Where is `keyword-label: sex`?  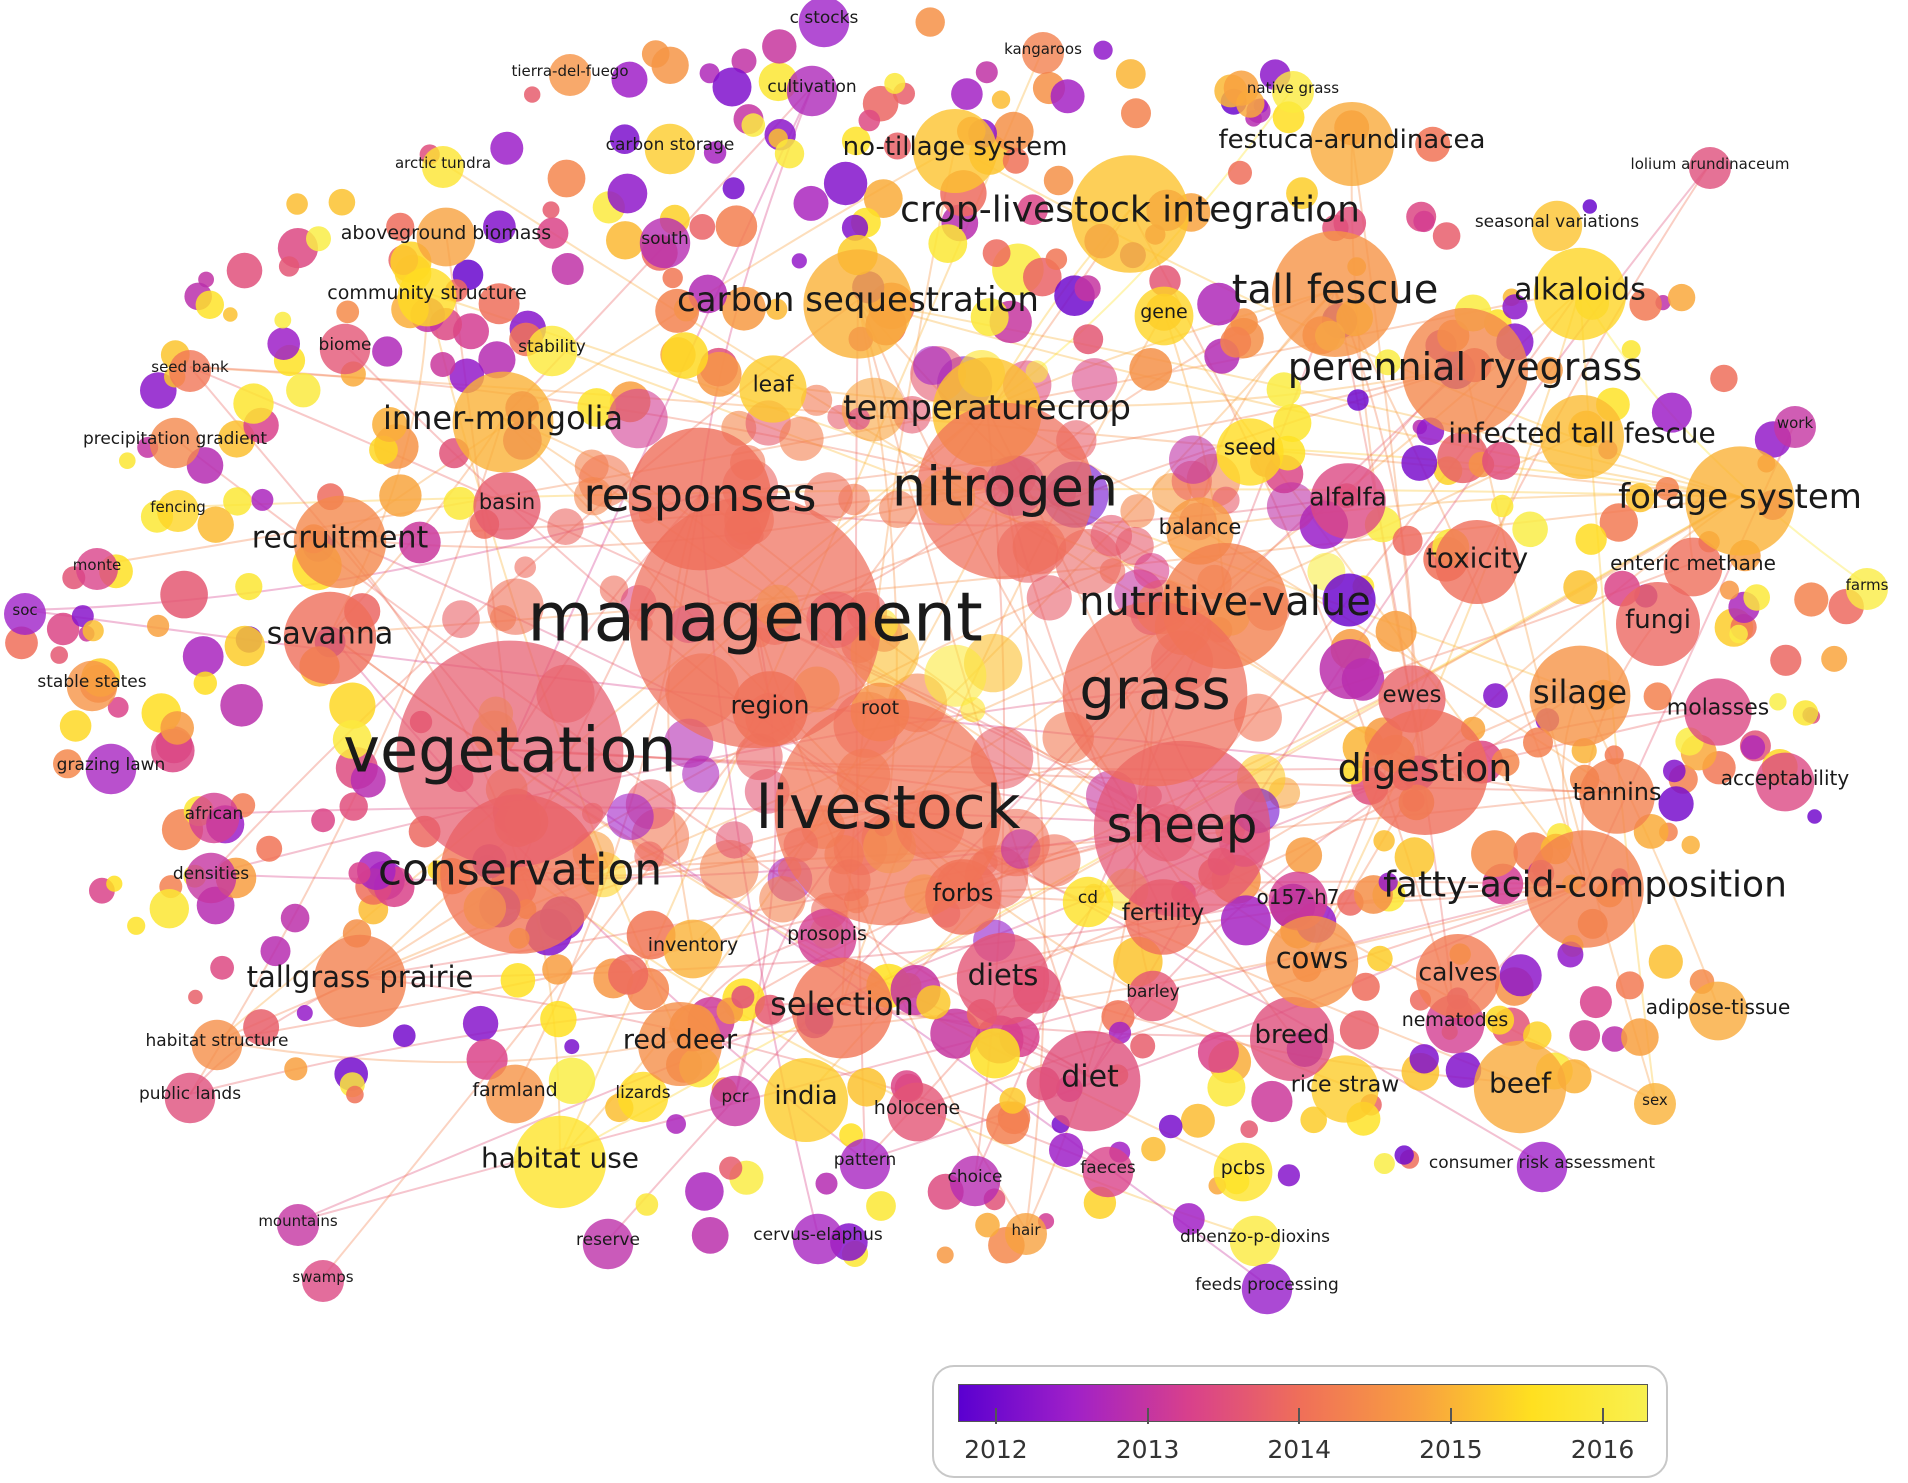 keyword-label: sex is located at coordinates (1655, 1100).